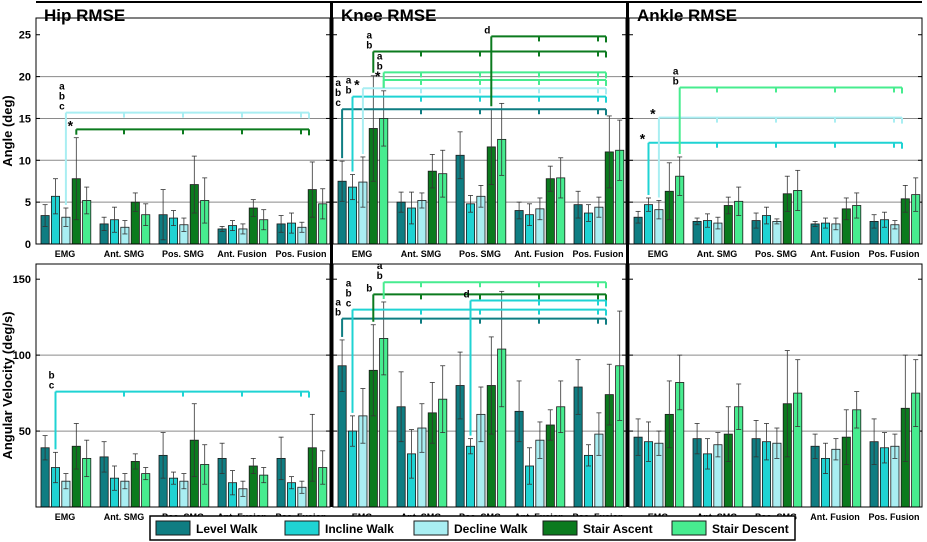 This screenshot has height=542, width=927. What do you see at coordinates (227, 529) in the screenshot?
I see `legend-label: Level Walk` at bounding box center [227, 529].